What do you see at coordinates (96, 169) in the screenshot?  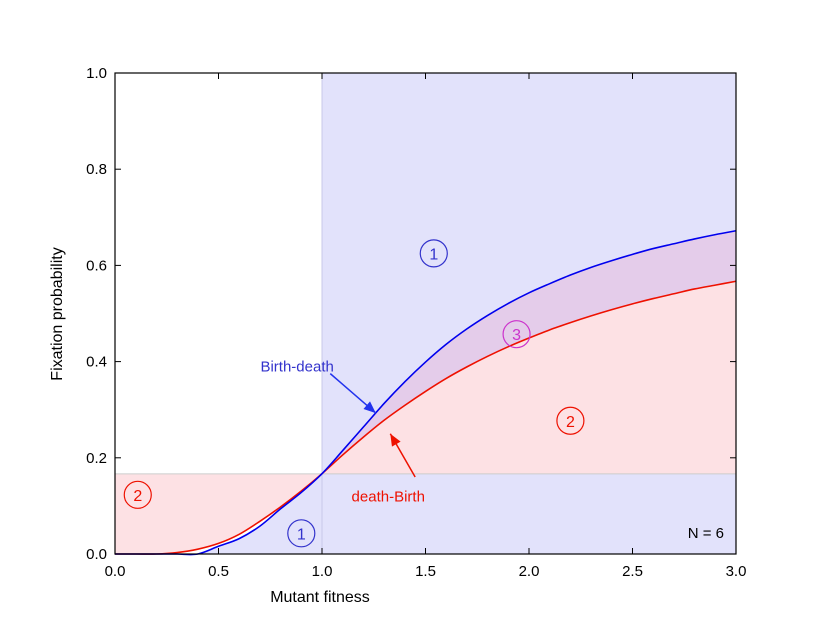 I see `y-tick-label: 0.8` at bounding box center [96, 169].